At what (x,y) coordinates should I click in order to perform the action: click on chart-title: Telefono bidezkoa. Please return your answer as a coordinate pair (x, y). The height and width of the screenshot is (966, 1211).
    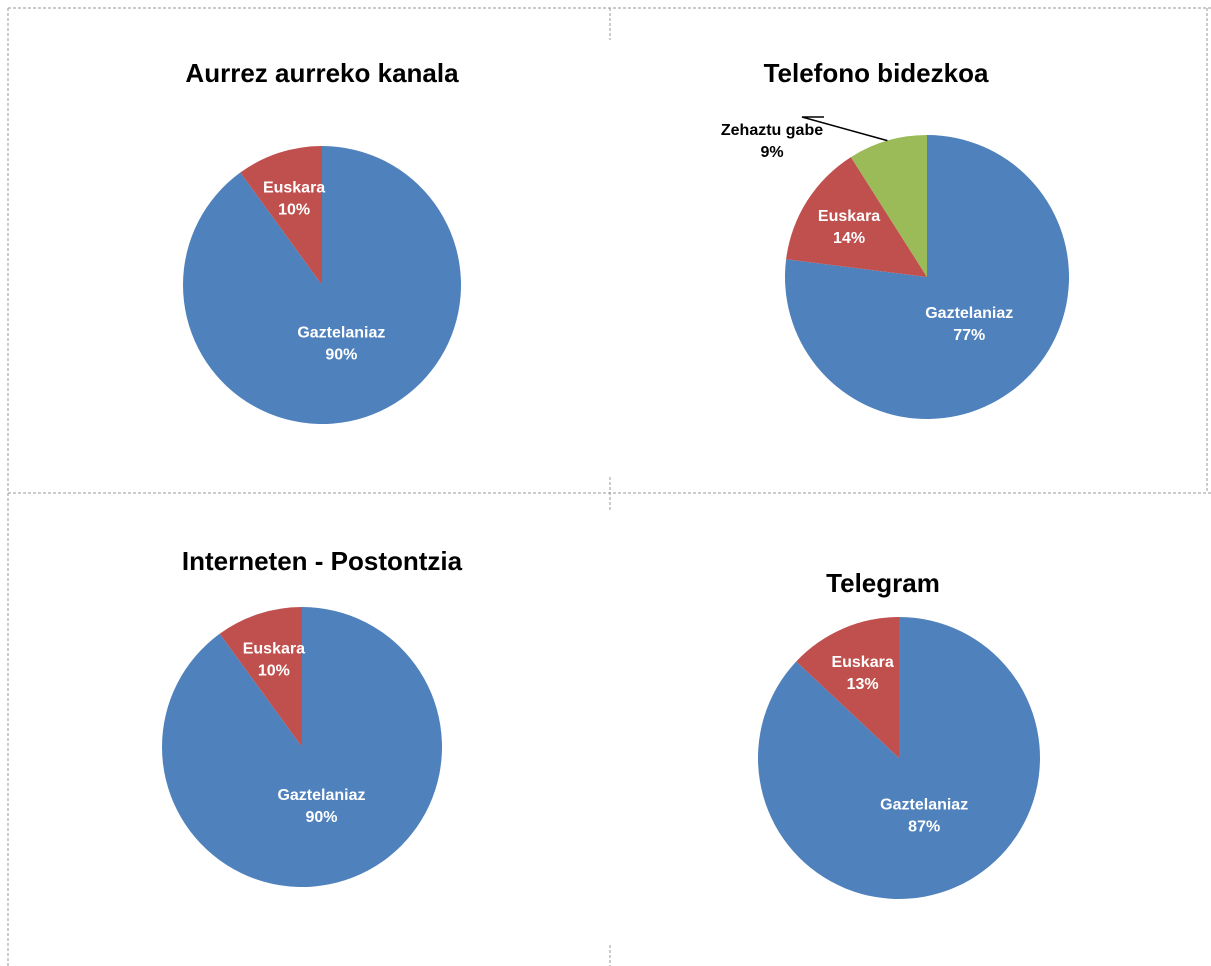
    Looking at the image, I should click on (876, 73).